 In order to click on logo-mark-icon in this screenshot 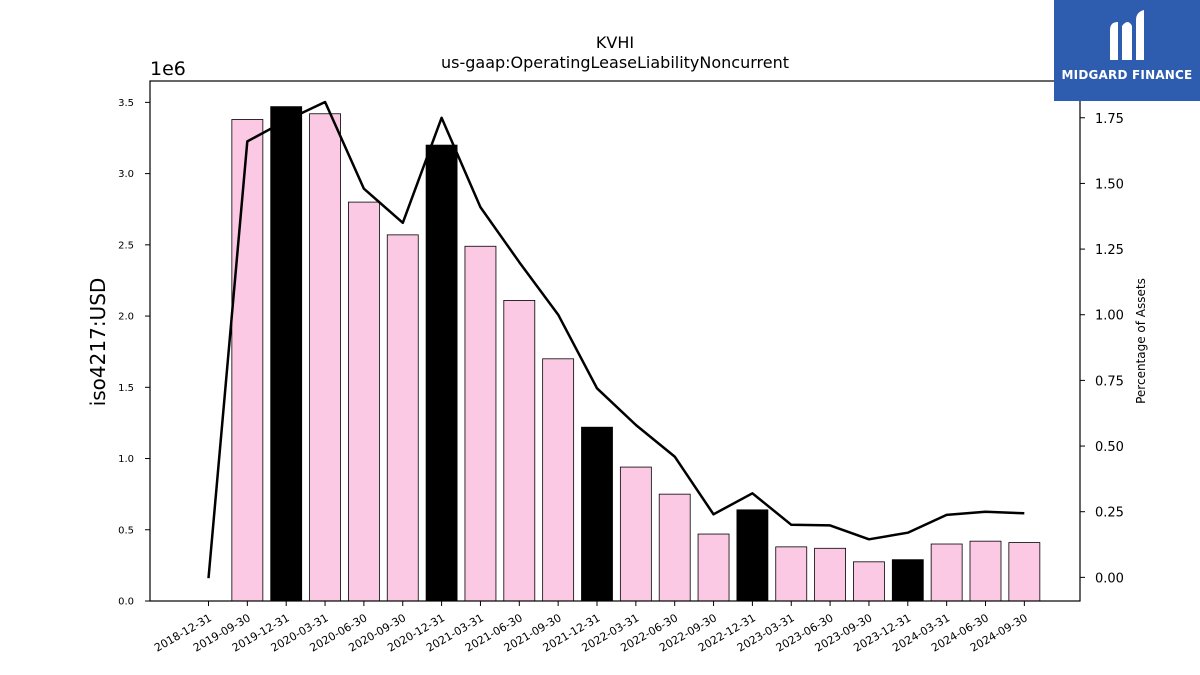, I will do `click(1127, 35)`.